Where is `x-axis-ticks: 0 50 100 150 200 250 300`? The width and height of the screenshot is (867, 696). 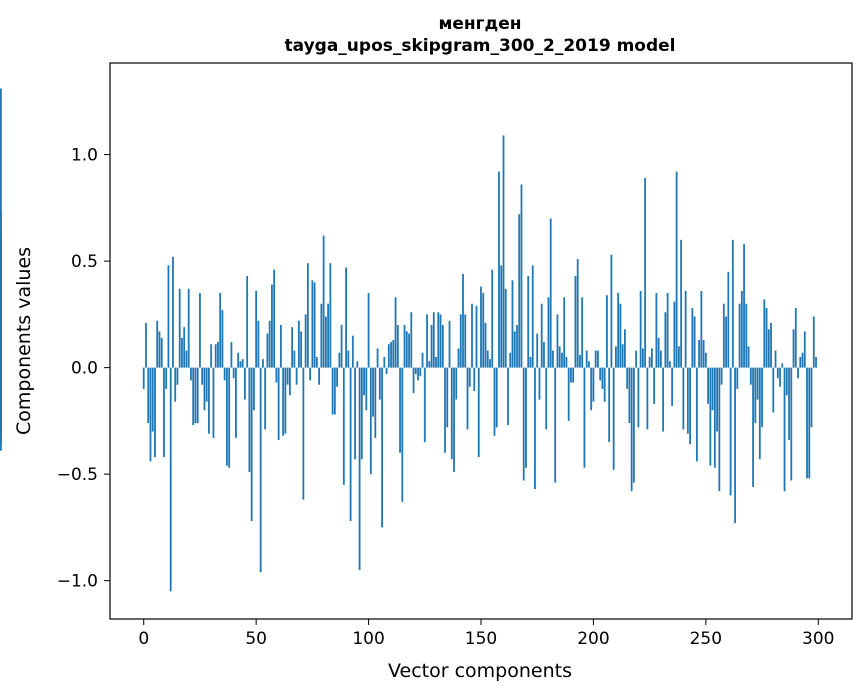
x-axis-ticks: 0 50 100 150 200 250 300 is located at coordinates (486, 634).